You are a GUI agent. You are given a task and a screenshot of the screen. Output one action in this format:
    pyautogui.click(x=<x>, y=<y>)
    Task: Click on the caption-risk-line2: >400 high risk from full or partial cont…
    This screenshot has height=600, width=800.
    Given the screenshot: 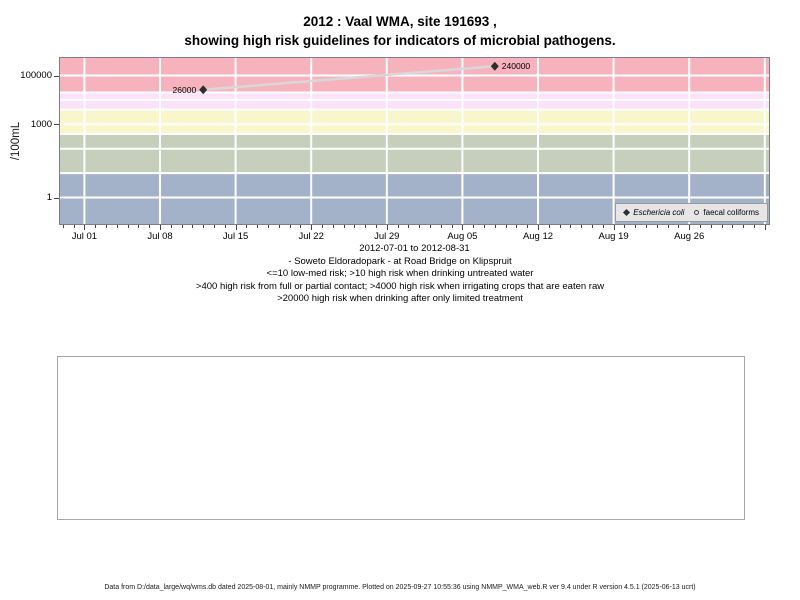 What is the action you would take?
    pyautogui.click(x=400, y=286)
    